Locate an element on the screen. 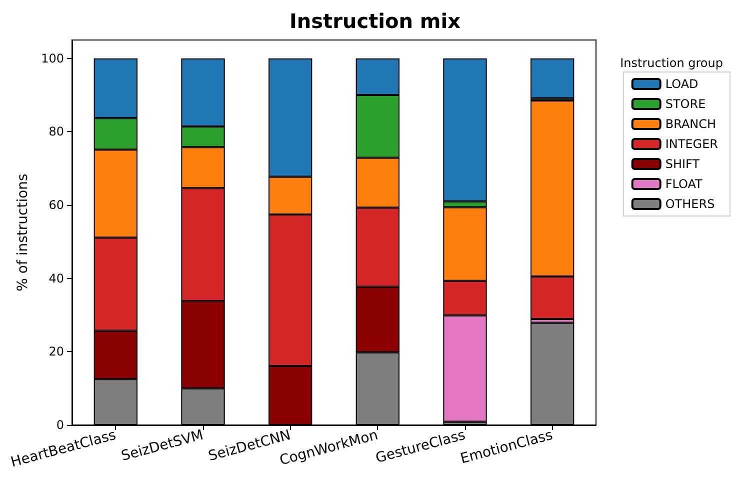 Image resolution: width=732 pixels, height=487 pixels. y-tick-label: 0 is located at coordinates (60, 425).